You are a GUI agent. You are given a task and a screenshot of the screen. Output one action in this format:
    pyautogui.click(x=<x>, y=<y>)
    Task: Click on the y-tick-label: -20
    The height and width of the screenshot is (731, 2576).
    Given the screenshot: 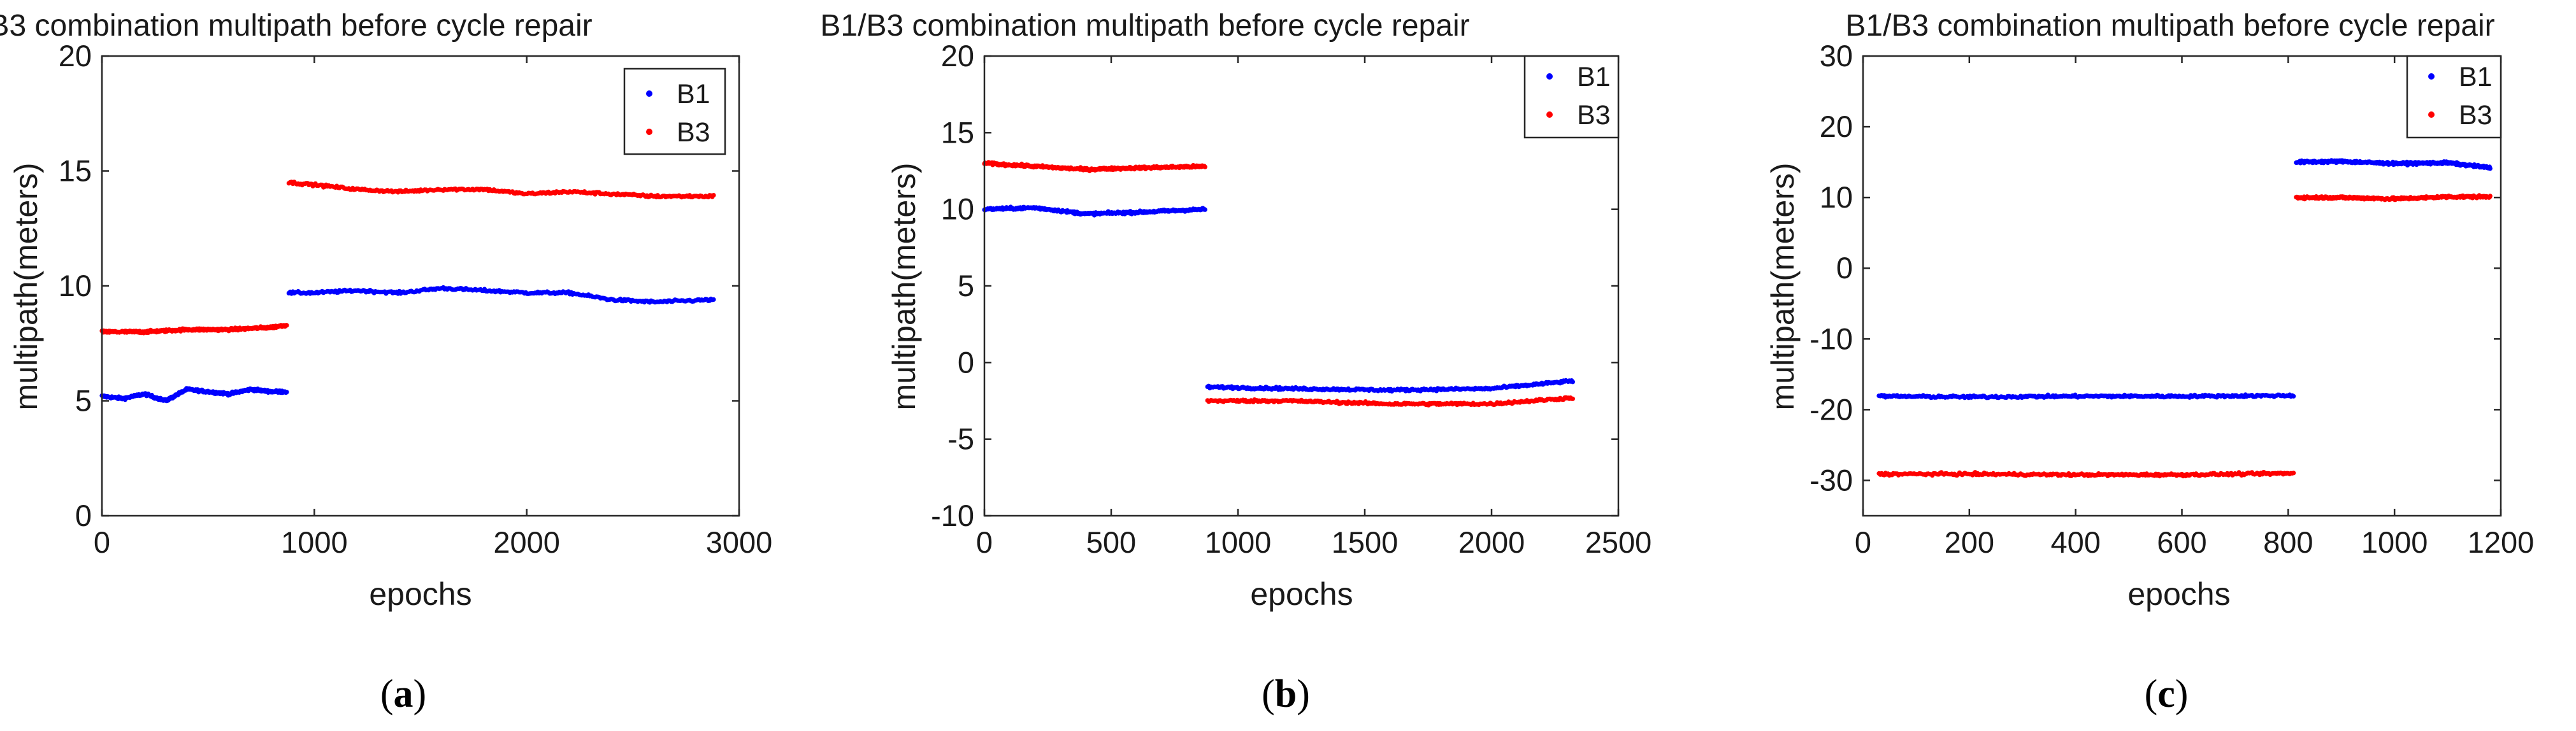 What is the action you would take?
    pyautogui.click(x=1832, y=409)
    